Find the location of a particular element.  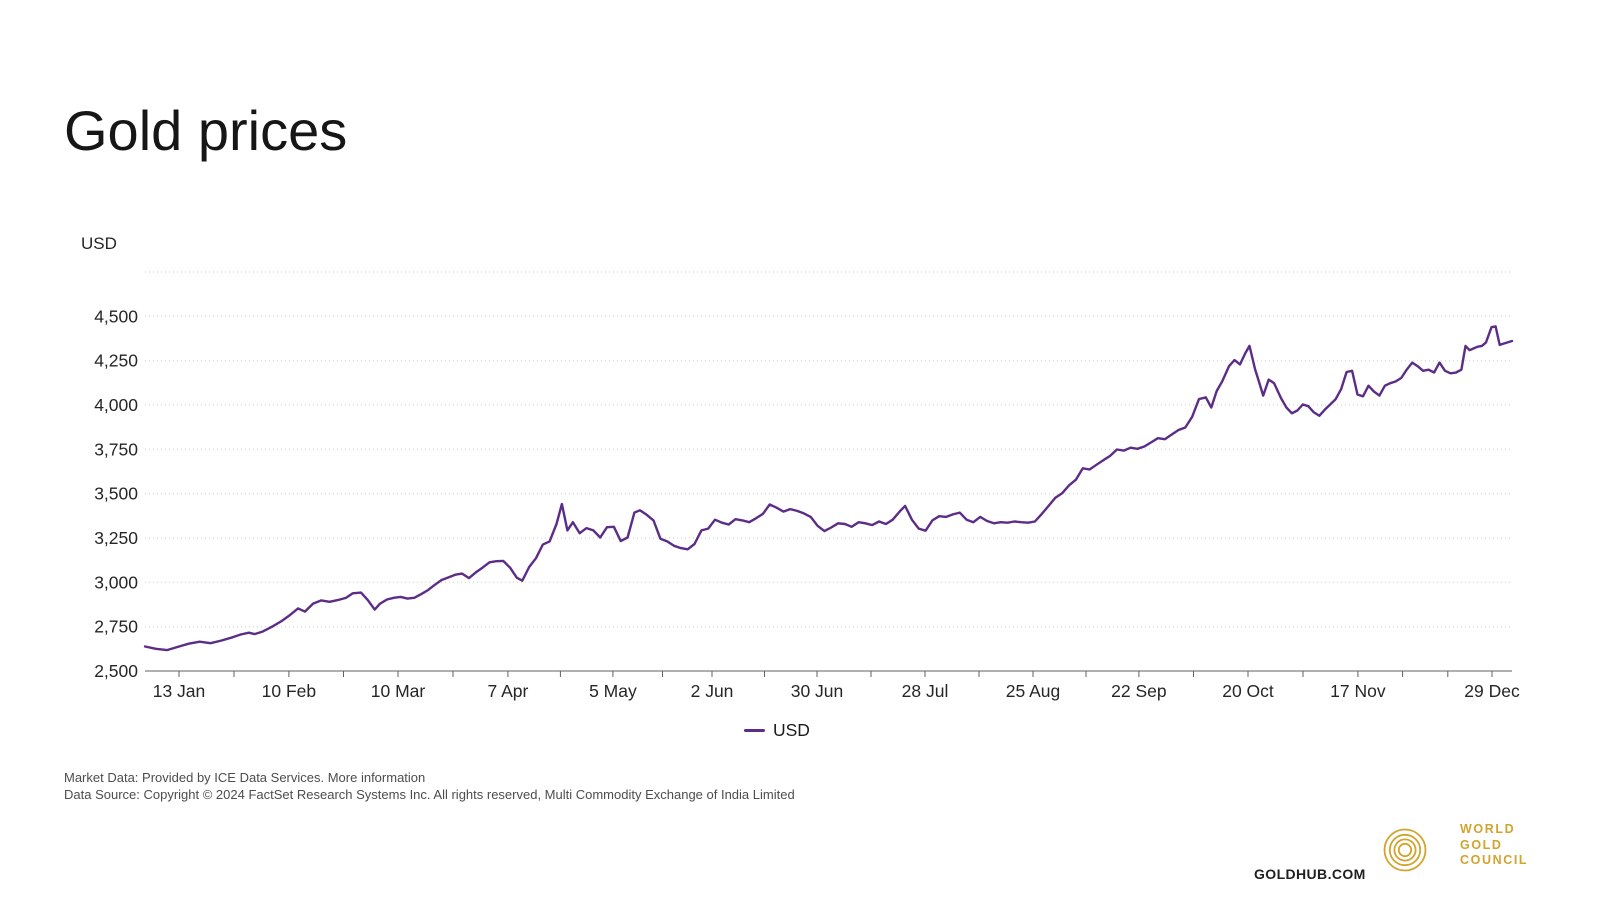

x-axis-tick-label: 13 Jan is located at coordinates (179, 691).